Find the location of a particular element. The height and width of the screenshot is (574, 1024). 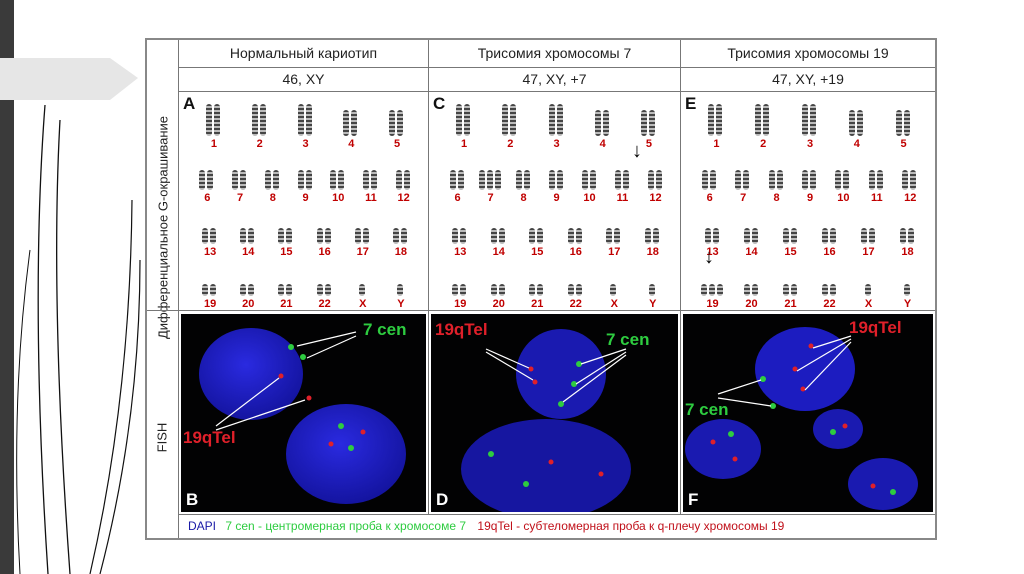

fish-panel-b: 7 cen 19qTel B is located at coordinates (303, 413).